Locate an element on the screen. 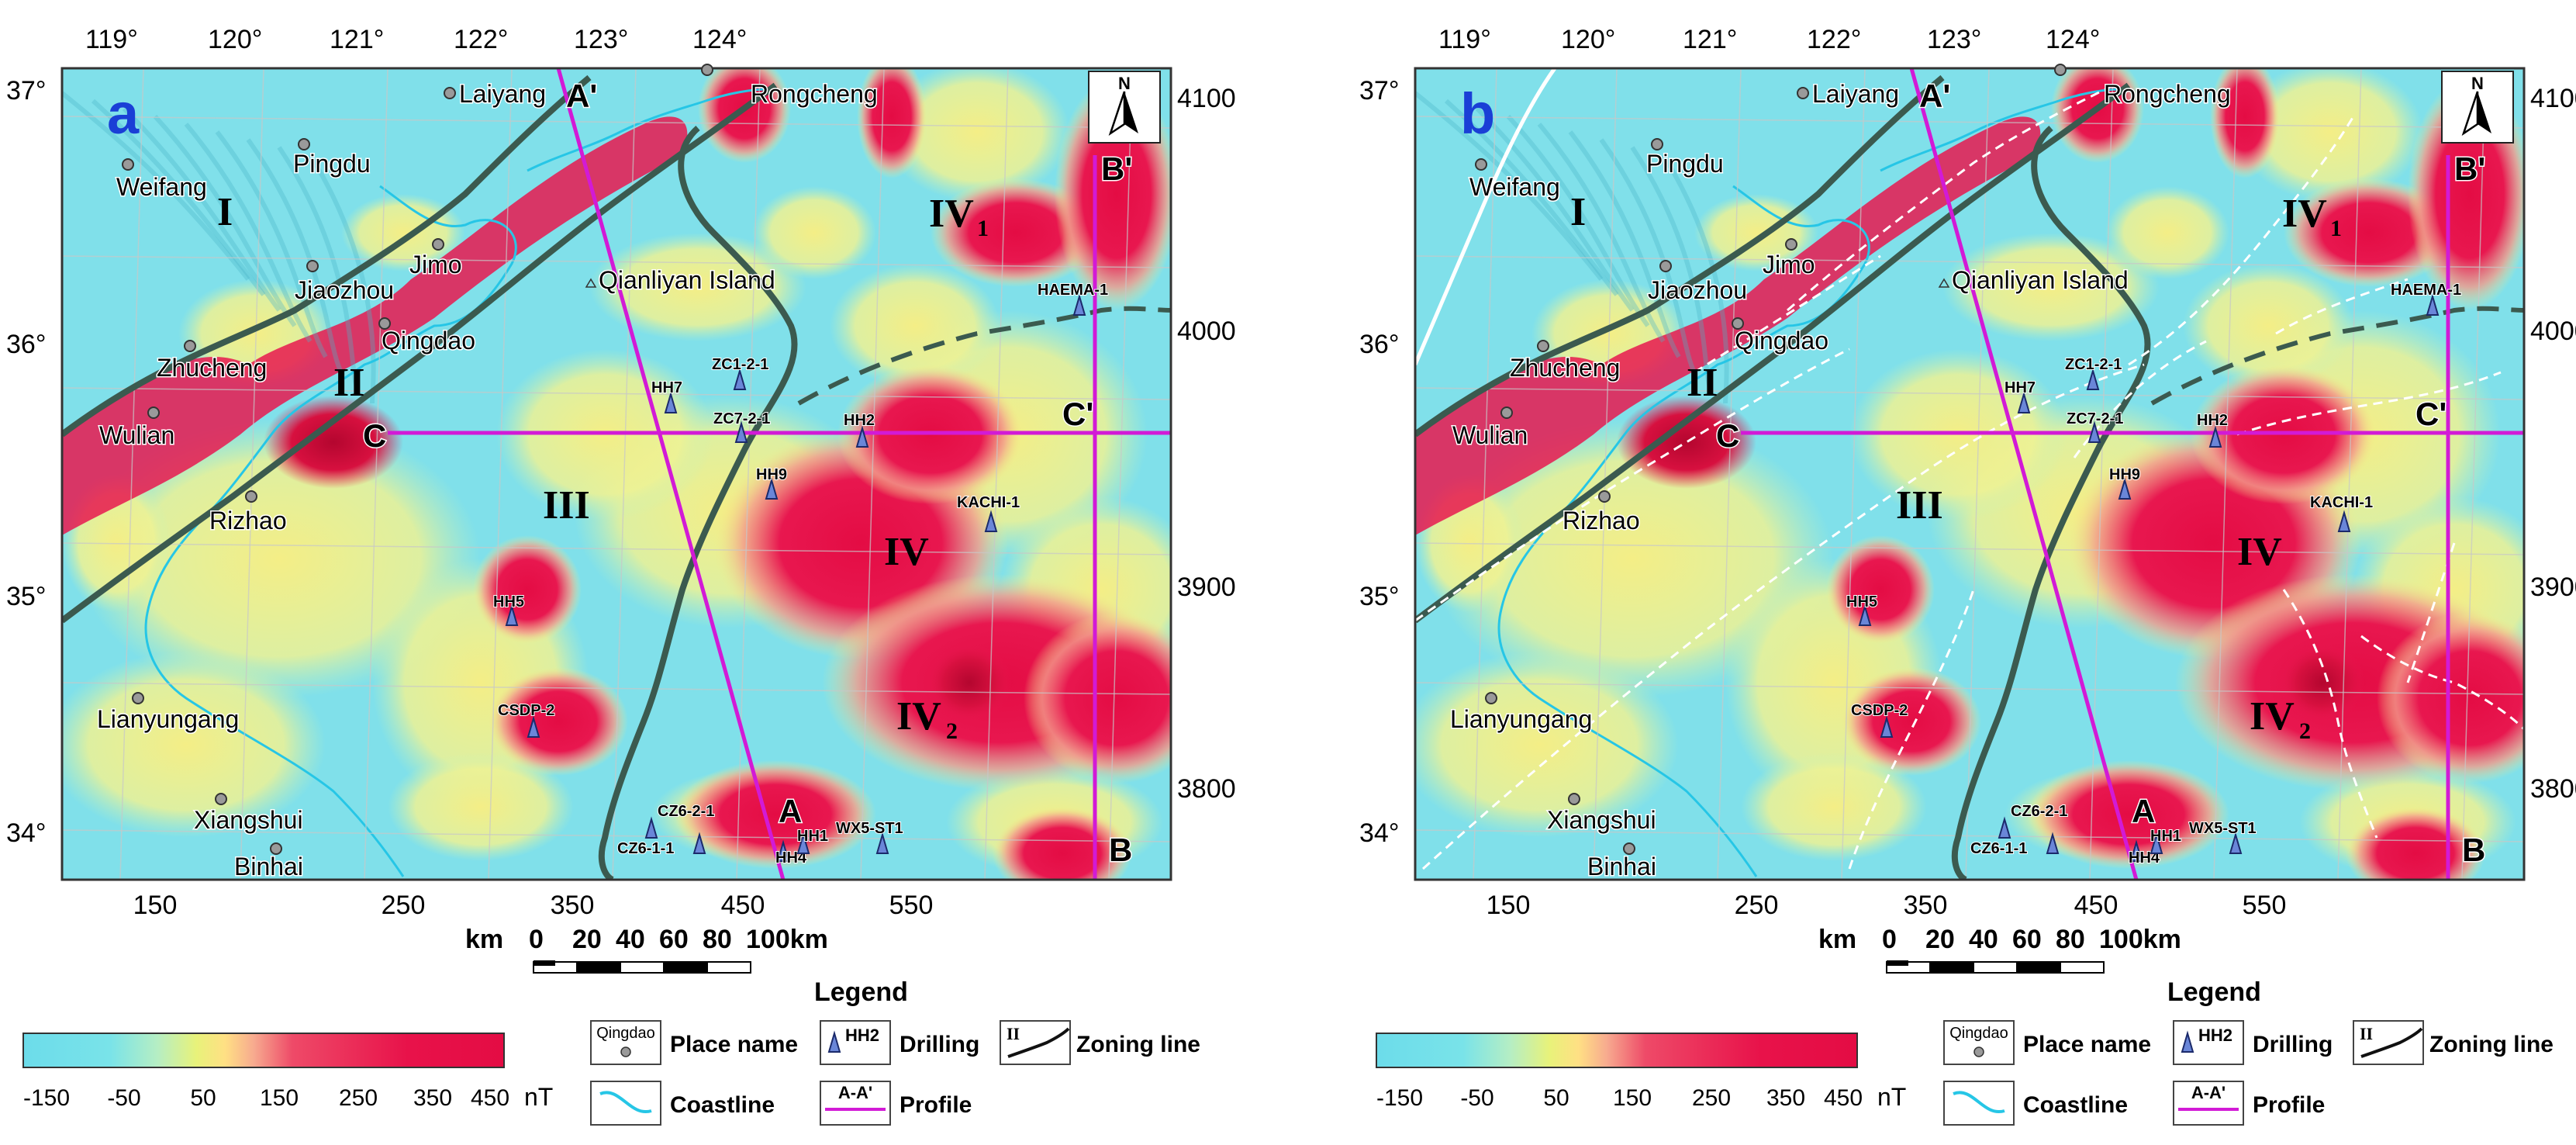 Image resolution: width=2576 pixels, height=1145 pixels. place-name-label: Binhai is located at coordinates (269, 866).